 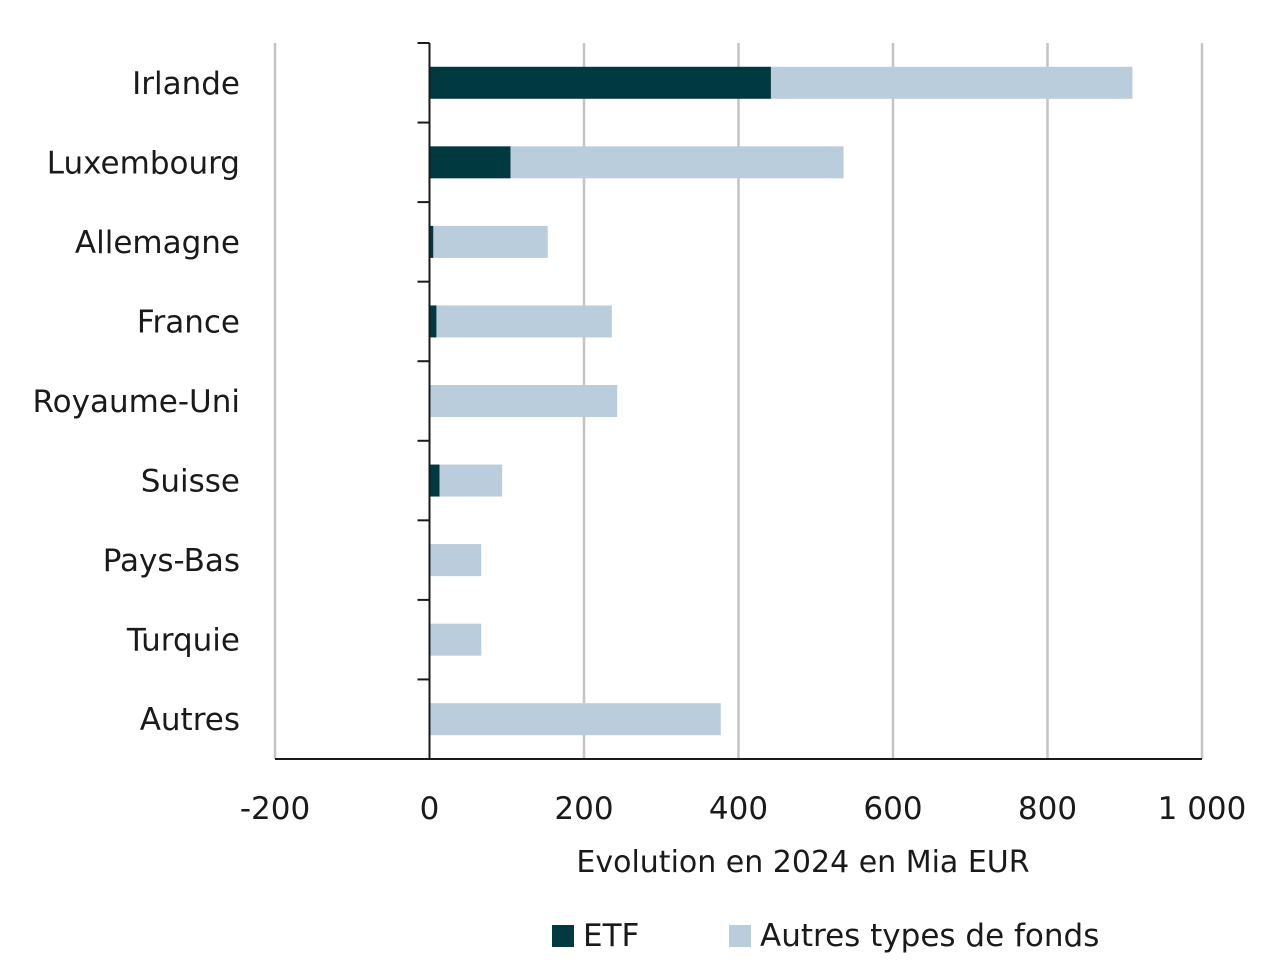 What do you see at coordinates (892, 809) in the screenshot?
I see `x-tick-label-4: 600` at bounding box center [892, 809].